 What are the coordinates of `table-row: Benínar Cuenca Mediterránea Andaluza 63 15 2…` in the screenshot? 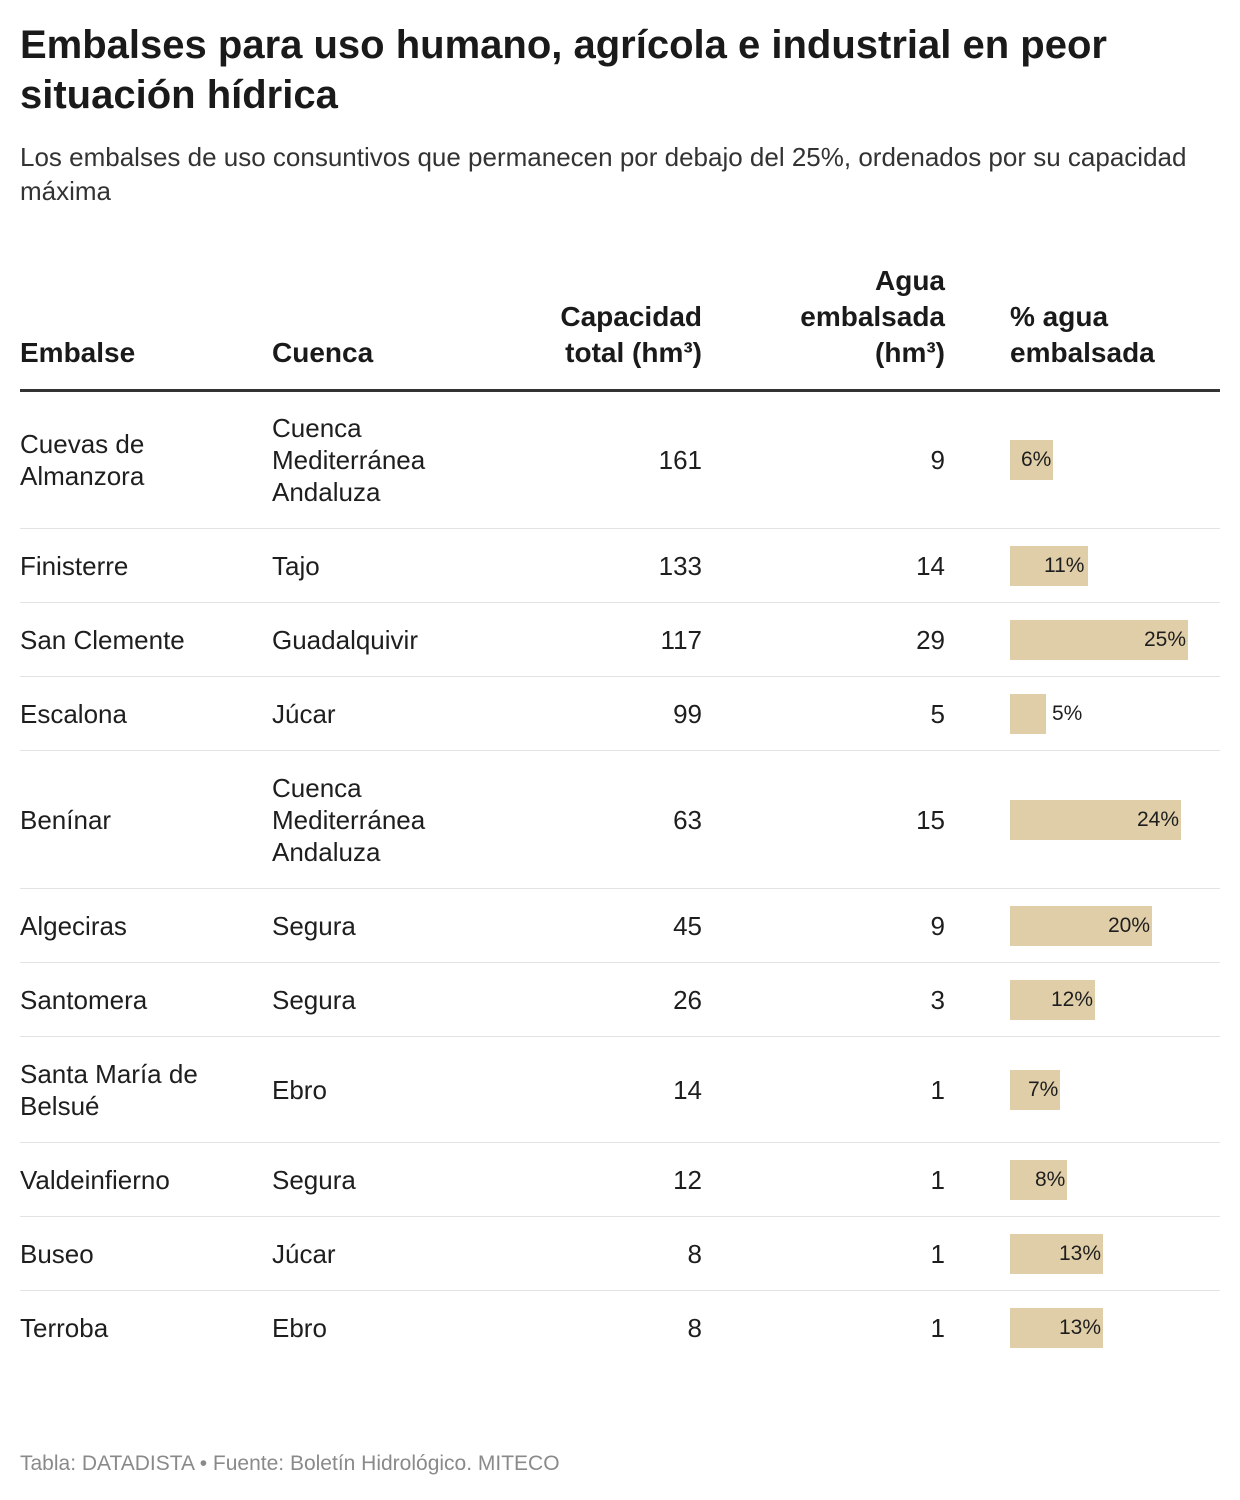 It's located at (620, 819).